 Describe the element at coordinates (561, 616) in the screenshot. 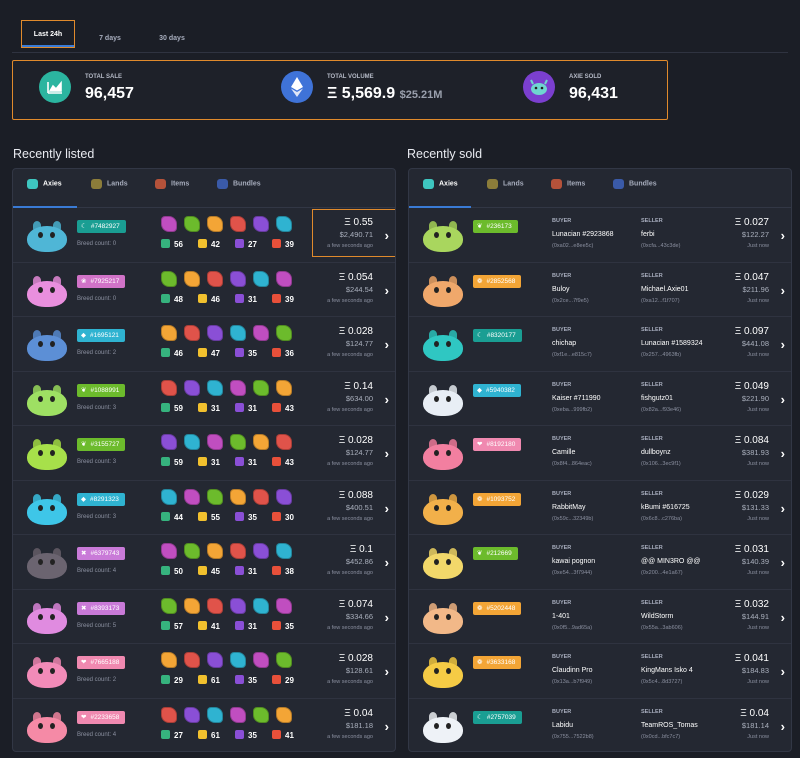

I see `buyer-name: 1-401` at that location.